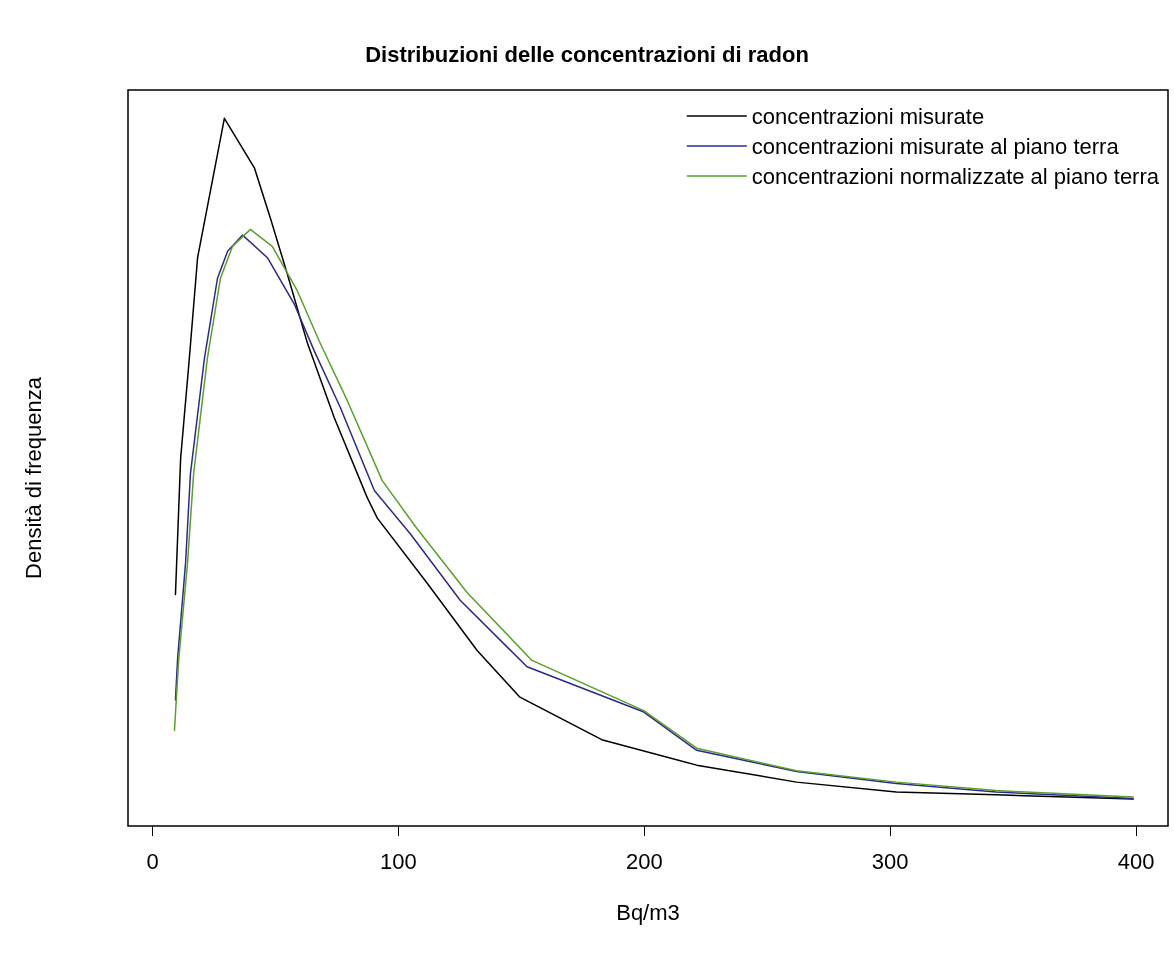  Describe the element at coordinates (955, 176) in the screenshot. I see `legend-label: concentrazioni normalizzate al piano terra` at that location.